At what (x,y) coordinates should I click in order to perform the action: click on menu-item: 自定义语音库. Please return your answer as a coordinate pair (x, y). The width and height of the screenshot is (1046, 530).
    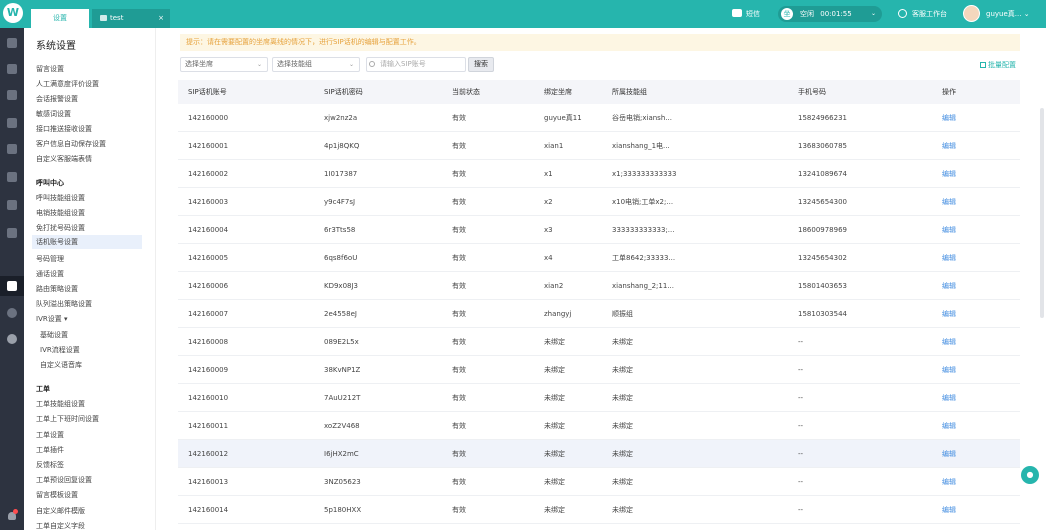
    Looking at the image, I should click on (61, 365).